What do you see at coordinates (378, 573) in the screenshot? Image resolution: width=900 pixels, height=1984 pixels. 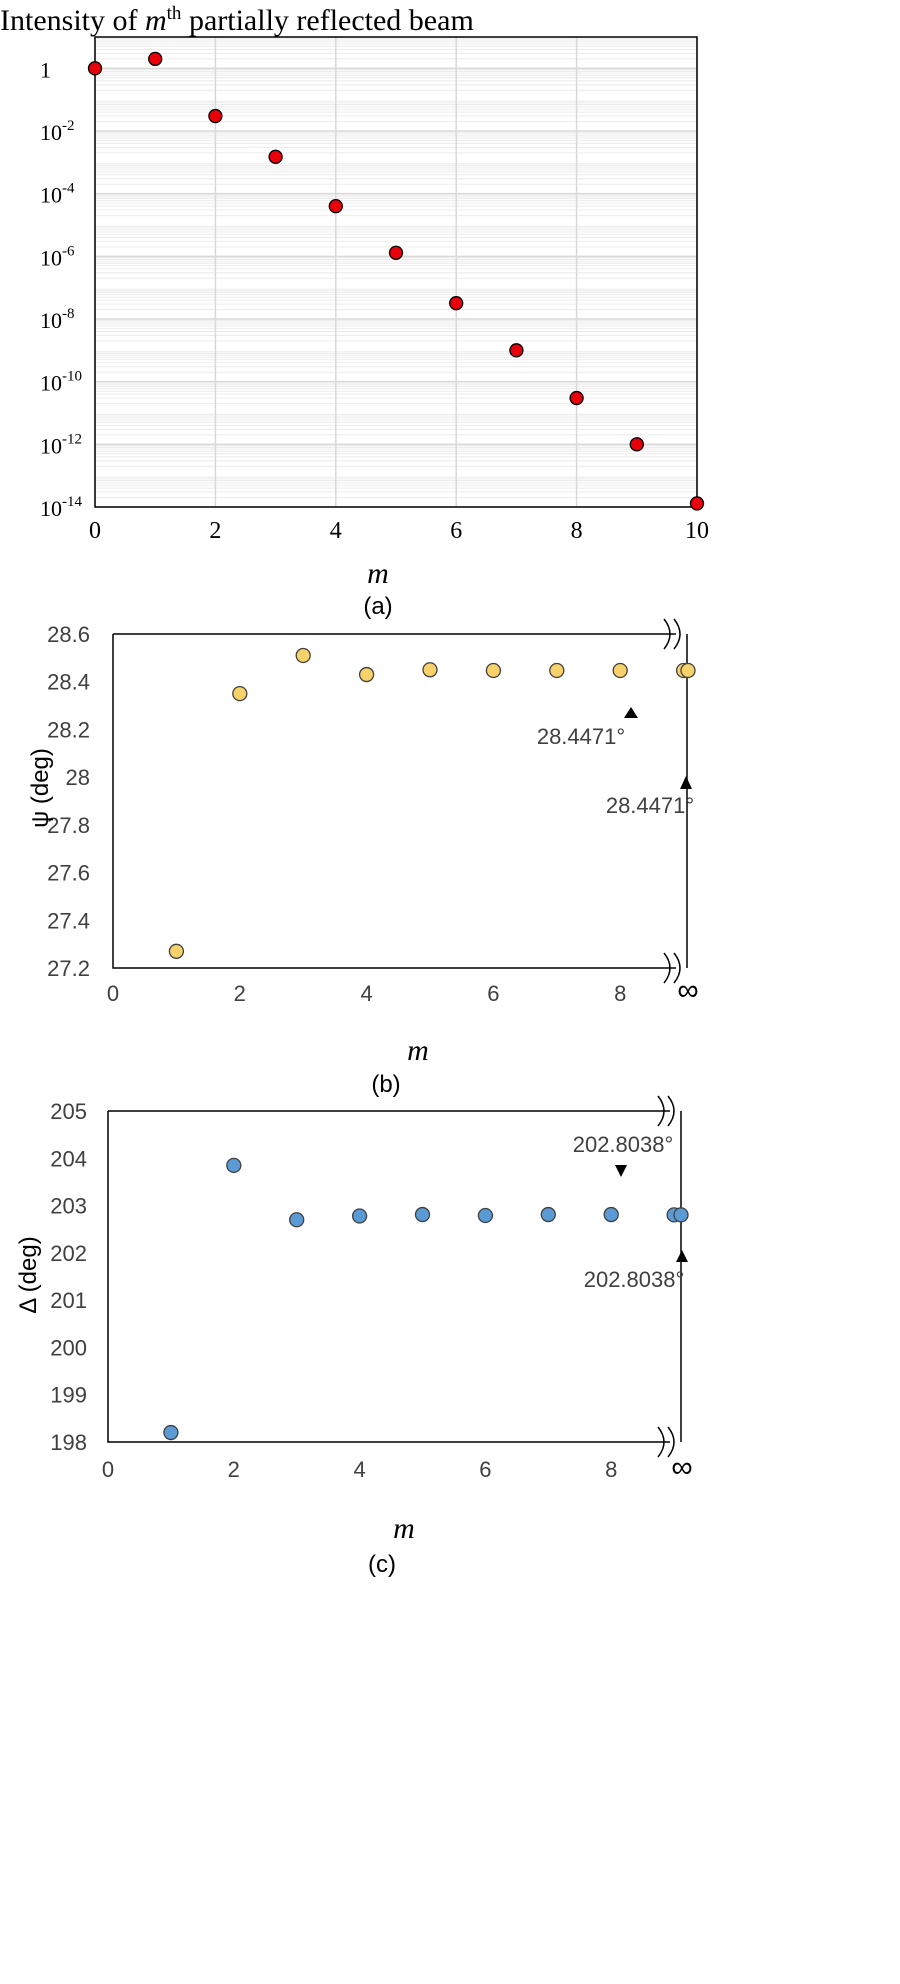 I see `panel-a-x-axis-label: m` at bounding box center [378, 573].